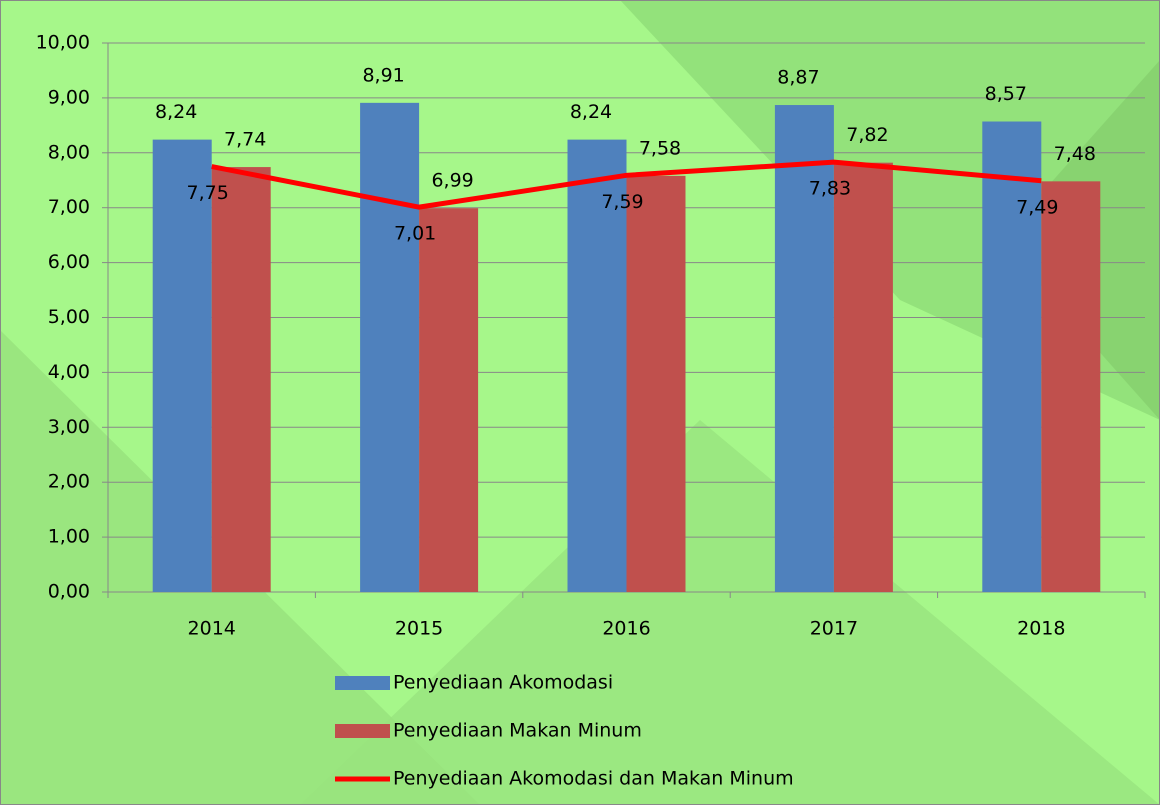 The image size is (1160, 805). I want to click on y-tick-label: 6,00, so click(69, 262).